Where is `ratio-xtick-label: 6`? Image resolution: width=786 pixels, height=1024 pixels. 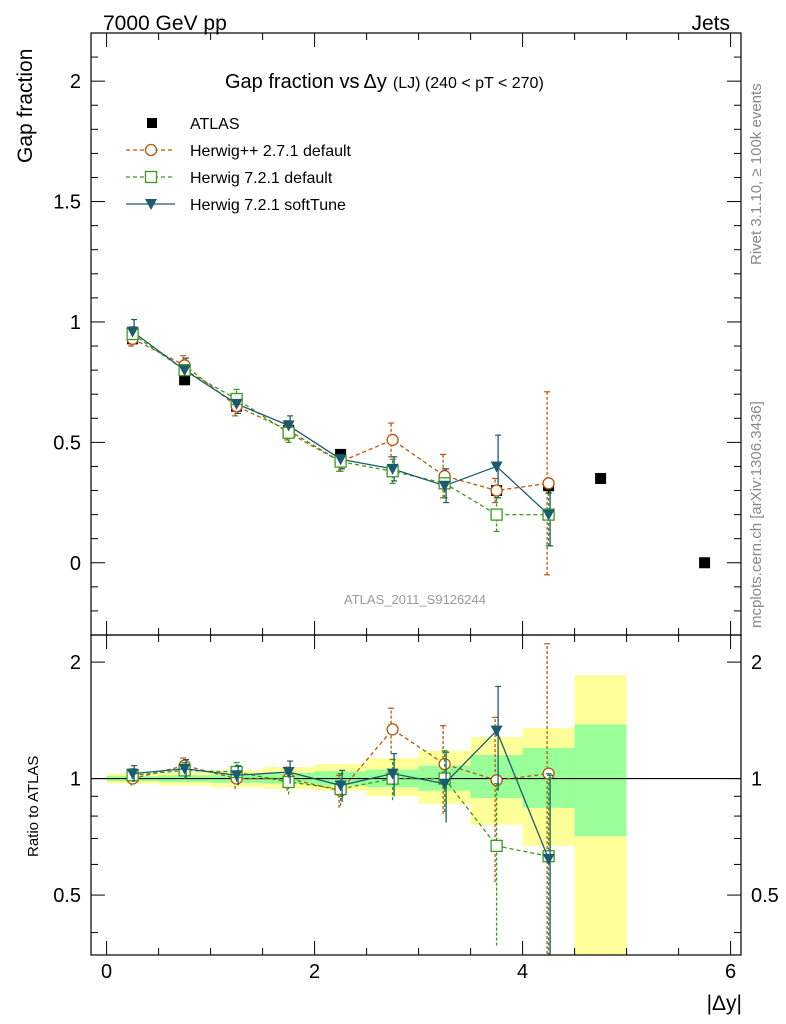 ratio-xtick-label: 6 is located at coordinates (730, 972).